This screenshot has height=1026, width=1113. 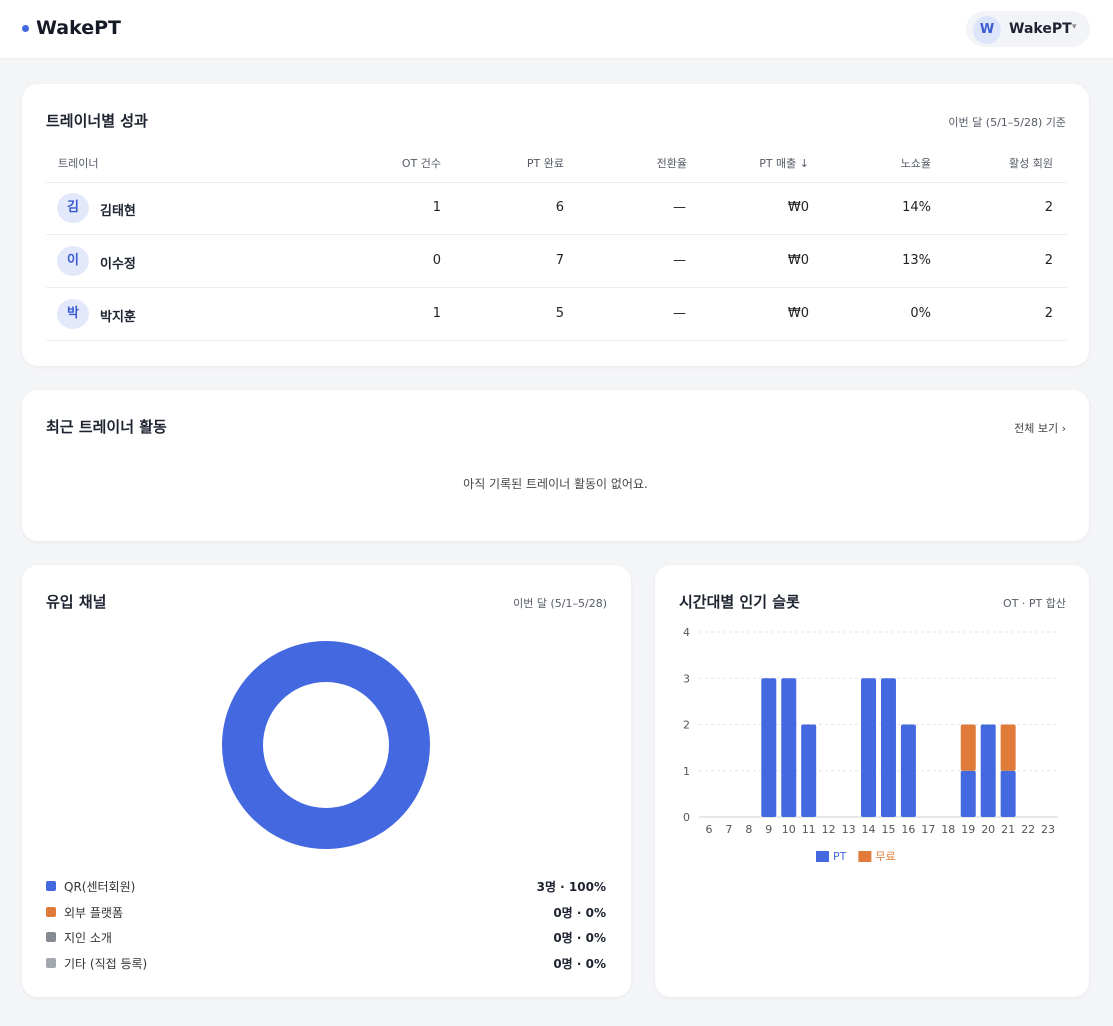 What do you see at coordinates (686, 678) in the screenshot?
I see `y-tick-label: 3` at bounding box center [686, 678].